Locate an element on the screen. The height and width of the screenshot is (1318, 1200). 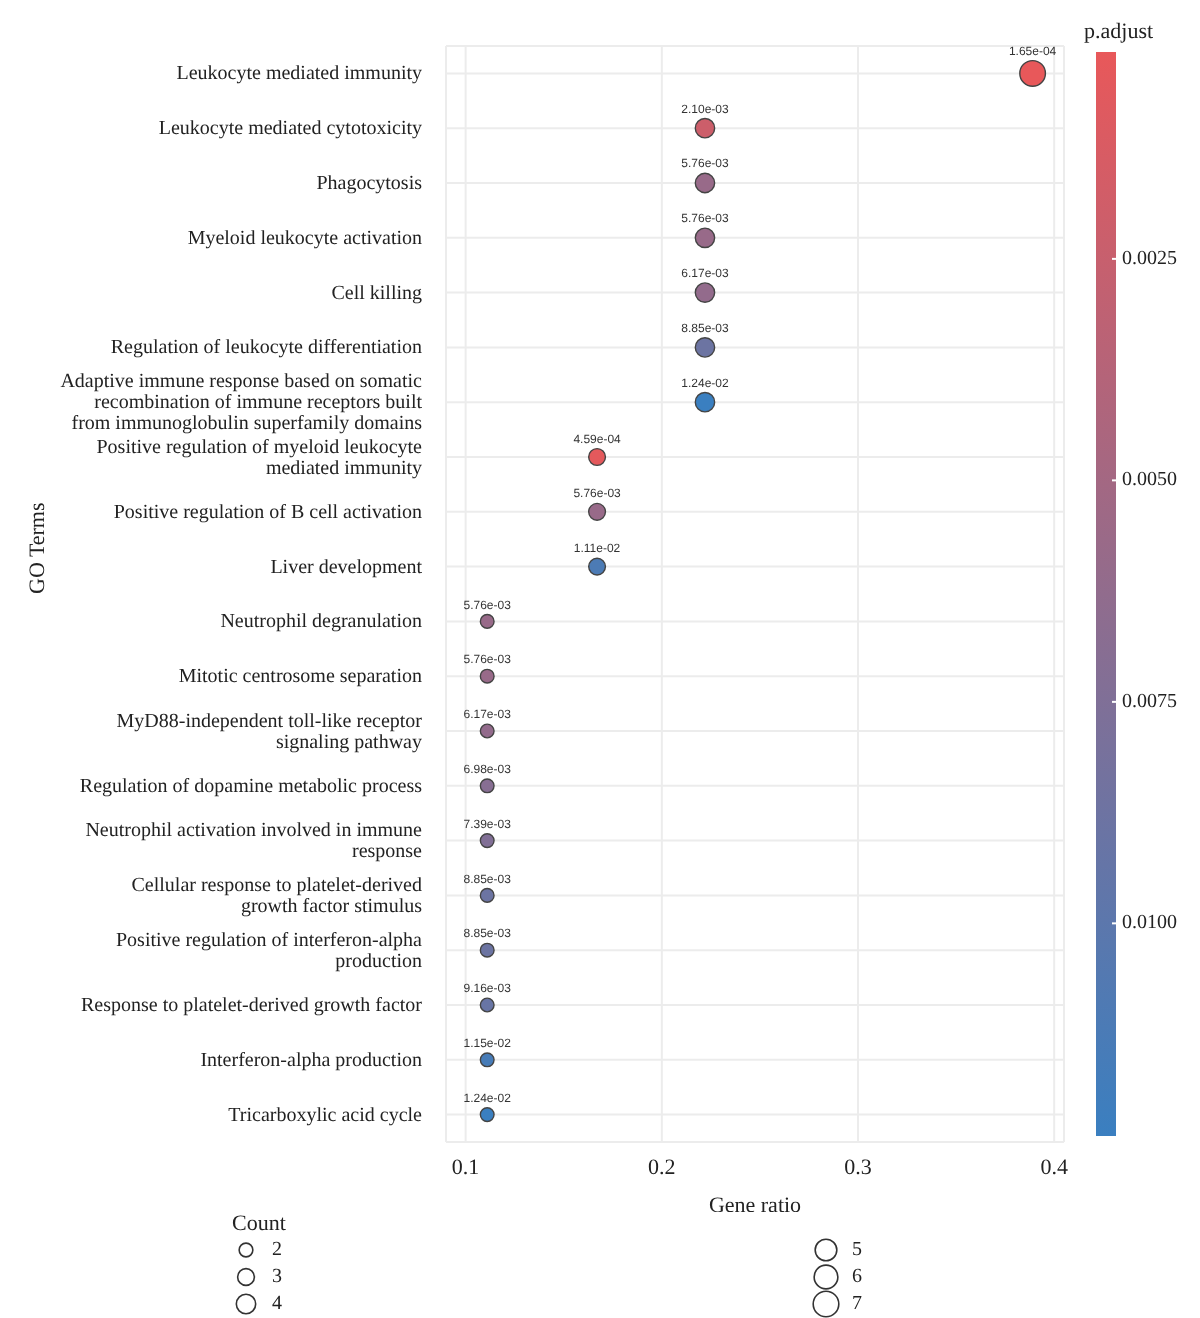
x-tick-label: 0.1 is located at coordinates (465, 1167).